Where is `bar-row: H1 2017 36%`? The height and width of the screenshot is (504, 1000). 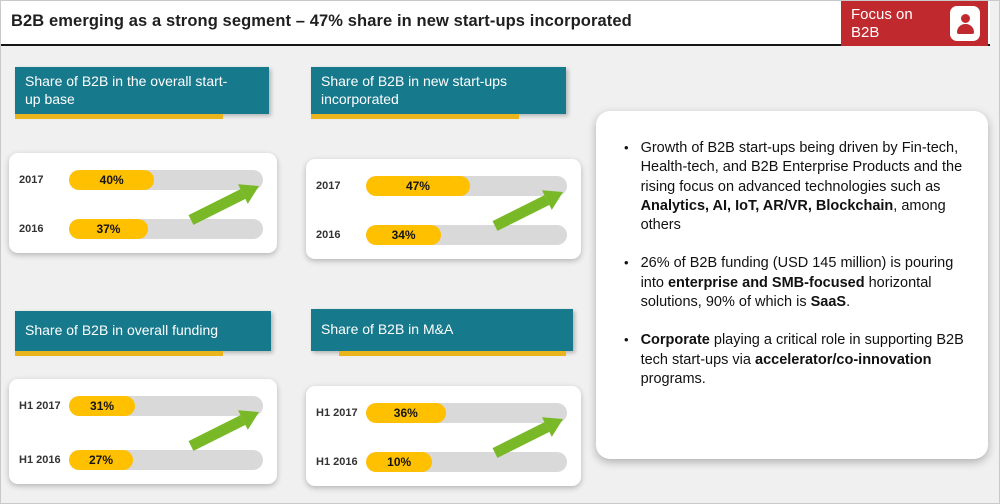 bar-row: H1 2017 36% is located at coordinates (441, 412).